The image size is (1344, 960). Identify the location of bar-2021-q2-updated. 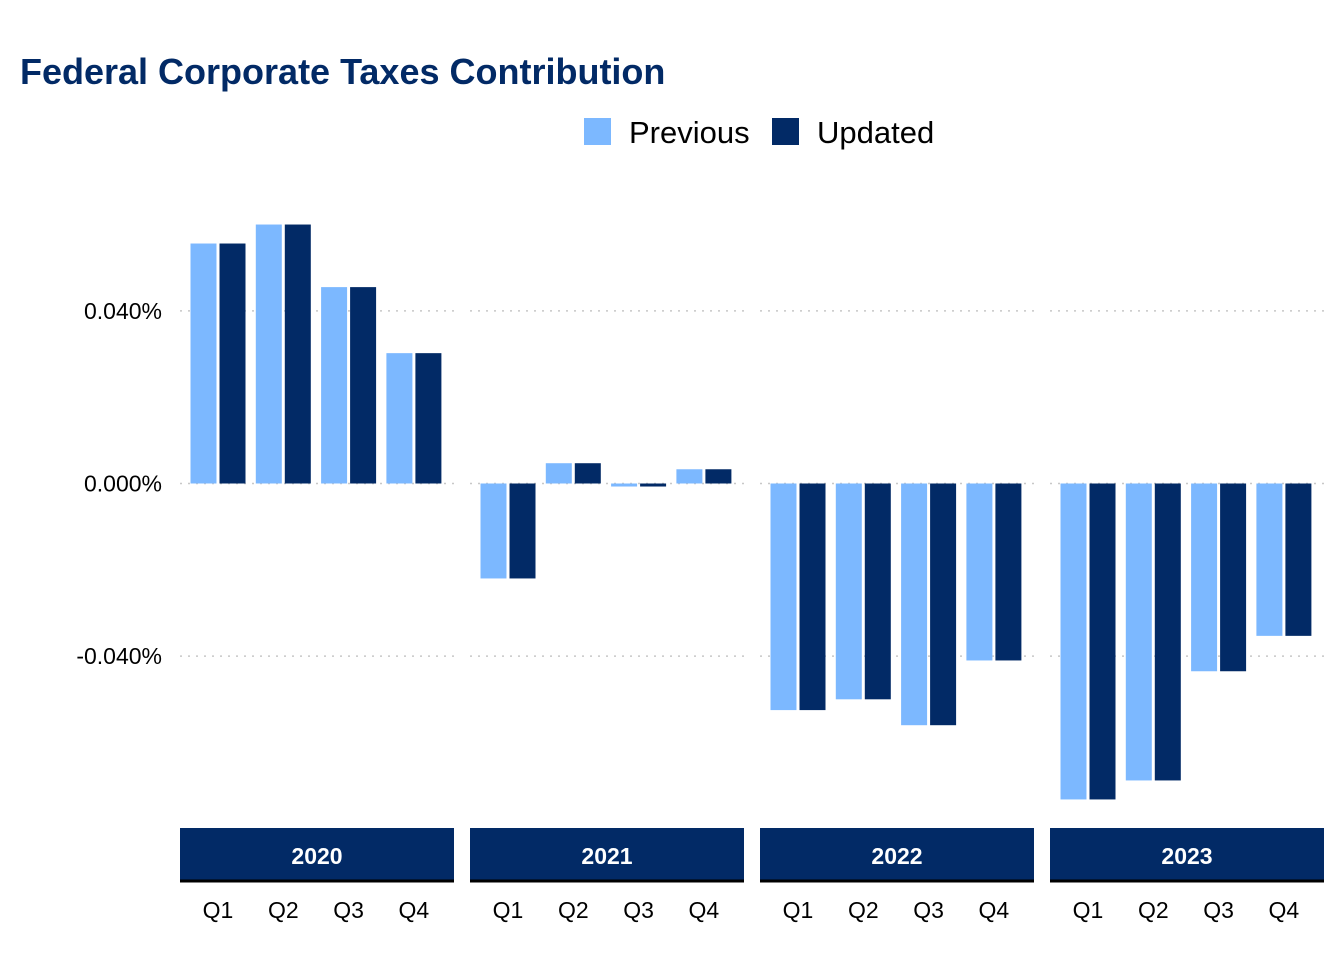
(587, 473).